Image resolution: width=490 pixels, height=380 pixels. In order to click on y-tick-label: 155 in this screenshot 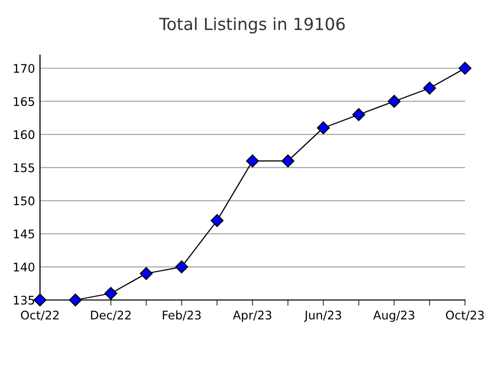, I will do `click(24, 167)`.